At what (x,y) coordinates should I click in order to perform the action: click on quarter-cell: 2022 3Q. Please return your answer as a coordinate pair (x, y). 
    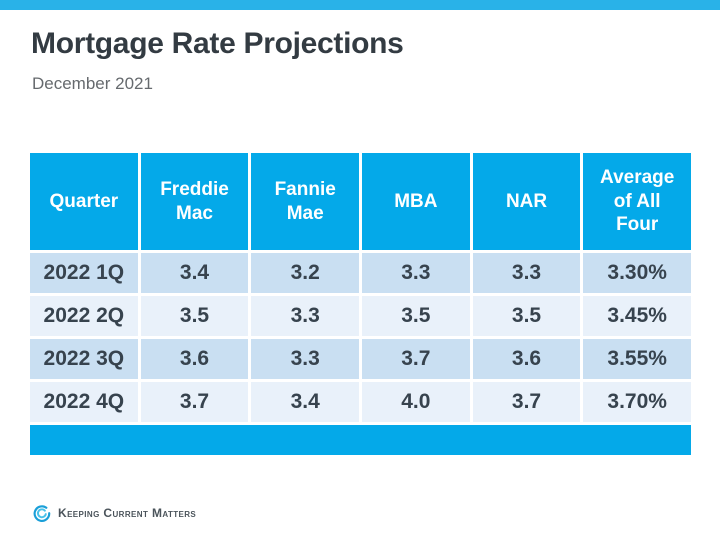
    Looking at the image, I should click on (84, 359).